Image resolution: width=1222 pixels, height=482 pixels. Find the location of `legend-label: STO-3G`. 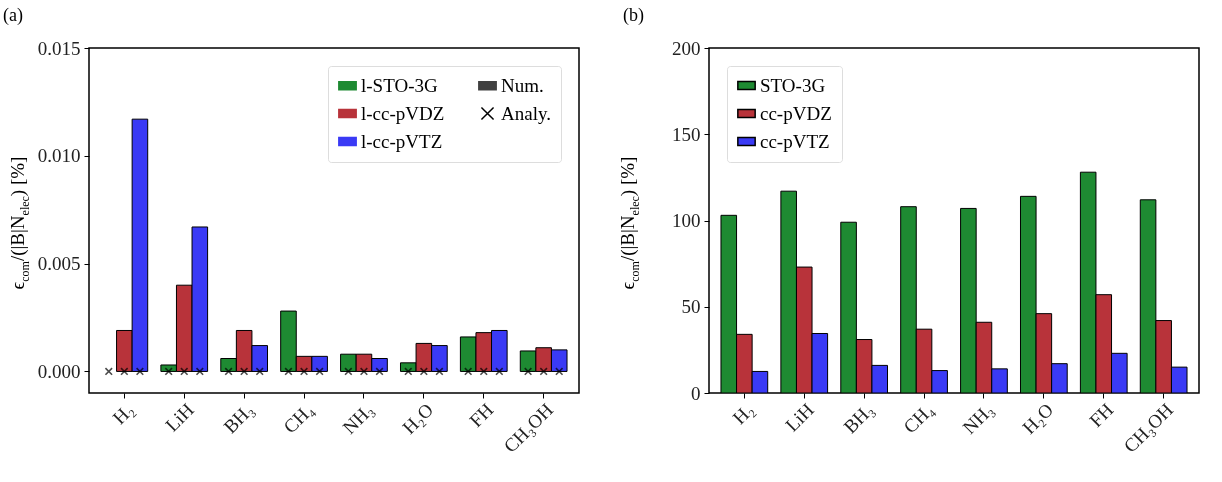

legend-label: STO-3G is located at coordinates (793, 85).